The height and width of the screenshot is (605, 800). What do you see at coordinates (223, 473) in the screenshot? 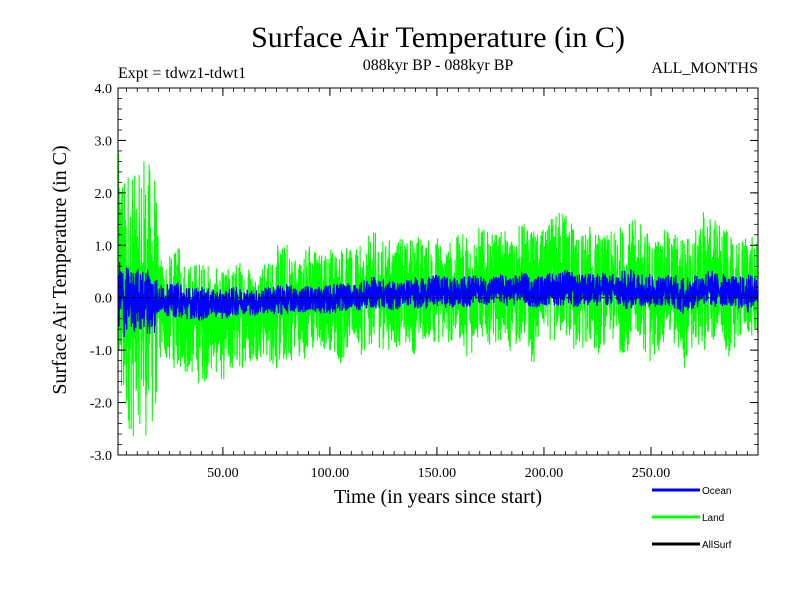
I see `x-tick-label: 50.00` at bounding box center [223, 473].